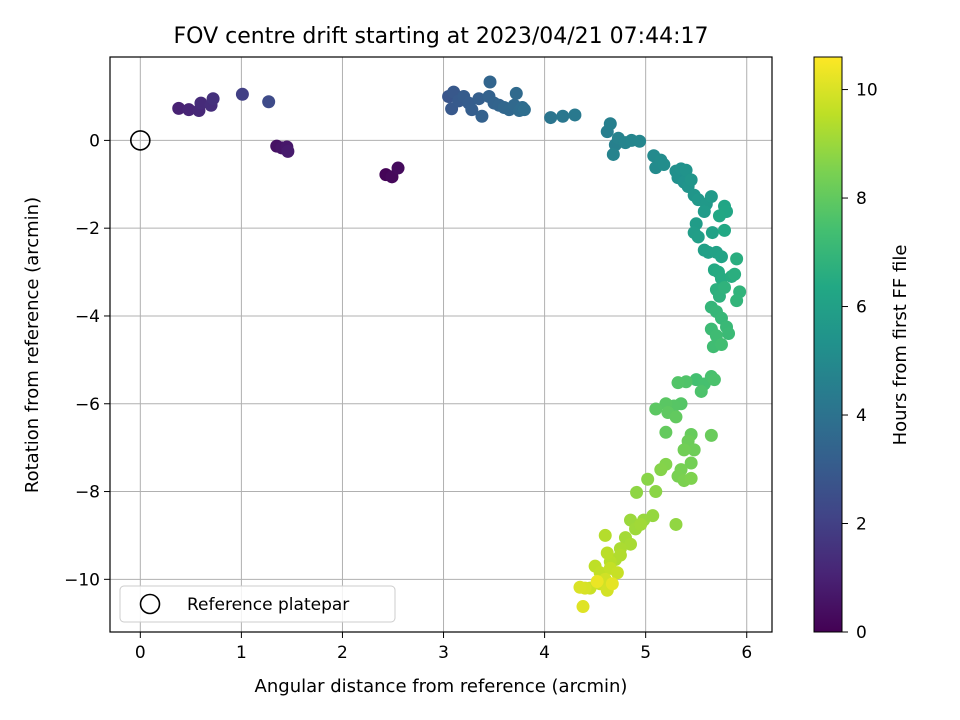 Image resolution: width=960 pixels, height=720 pixels. Describe the element at coordinates (268, 605) in the screenshot. I see `legend-label: Reference platepar` at that location.